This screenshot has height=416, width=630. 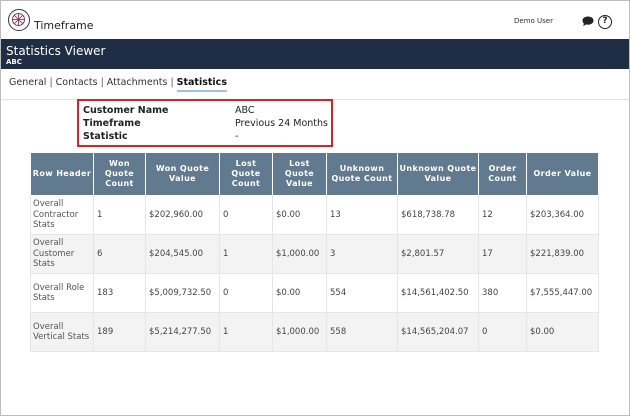 What do you see at coordinates (502, 254) in the screenshot?
I see `table-cell: 17` at bounding box center [502, 254].